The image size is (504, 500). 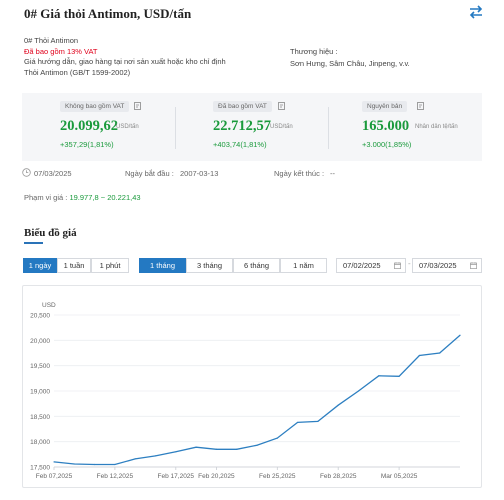 I want to click on interval-1-minute-button: 1 phút, so click(x=110, y=265).